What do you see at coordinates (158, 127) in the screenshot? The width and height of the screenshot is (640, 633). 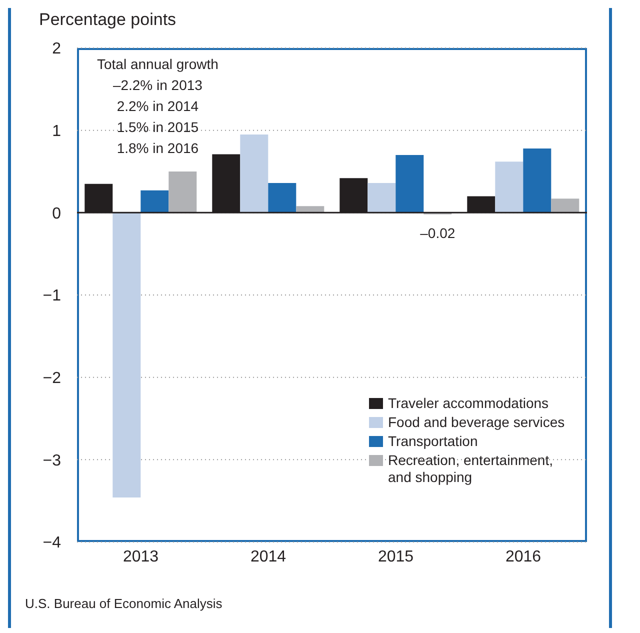 I see `annotation: 1.5% in 2015` at bounding box center [158, 127].